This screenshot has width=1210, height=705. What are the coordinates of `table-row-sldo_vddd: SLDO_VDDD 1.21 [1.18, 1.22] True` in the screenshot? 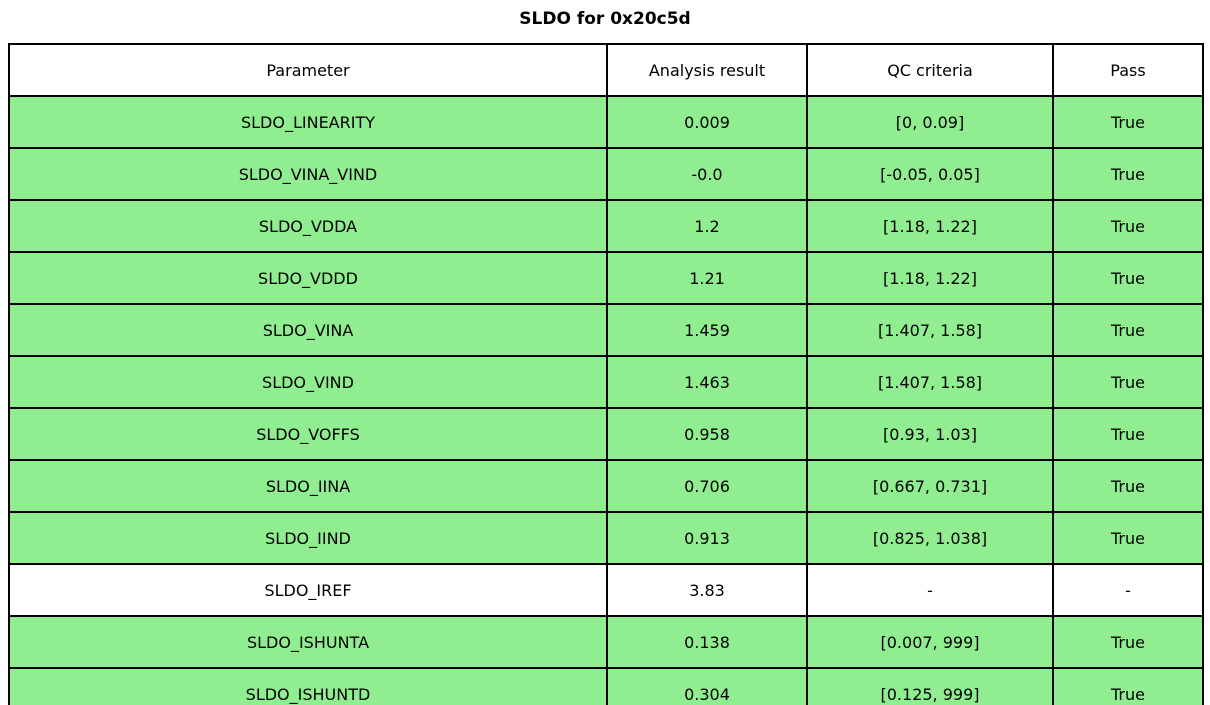 It's located at (606, 278).